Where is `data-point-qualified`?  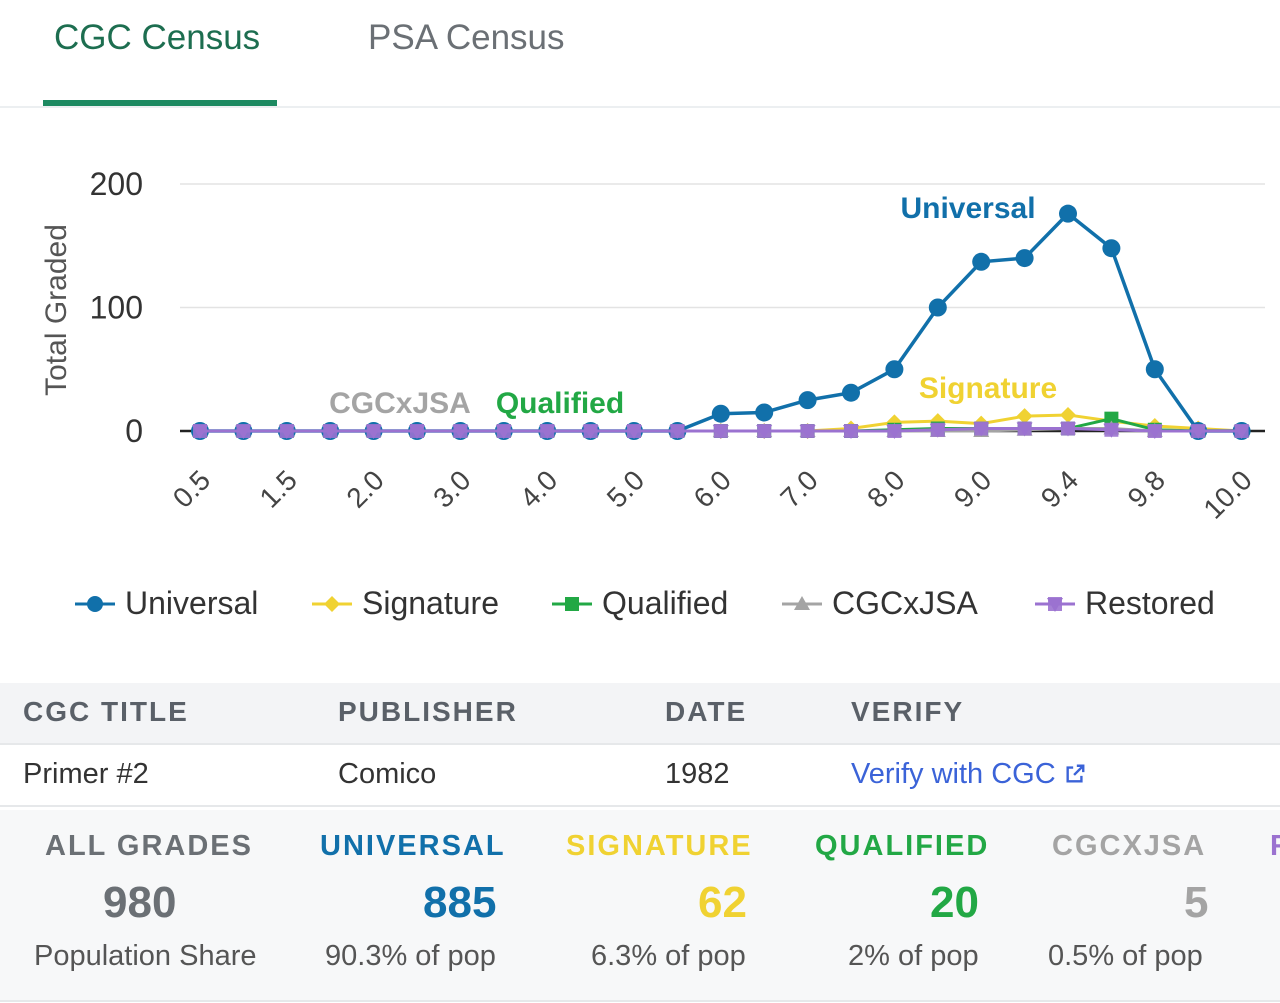 data-point-qualified is located at coordinates (1111, 418).